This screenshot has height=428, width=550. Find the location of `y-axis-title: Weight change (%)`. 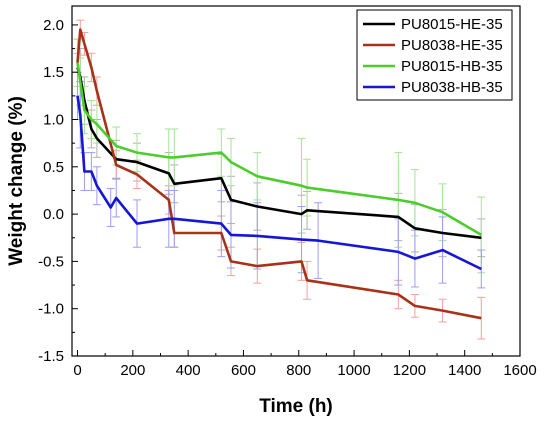

y-axis-title: Weight change (%) is located at coordinates (16, 181).